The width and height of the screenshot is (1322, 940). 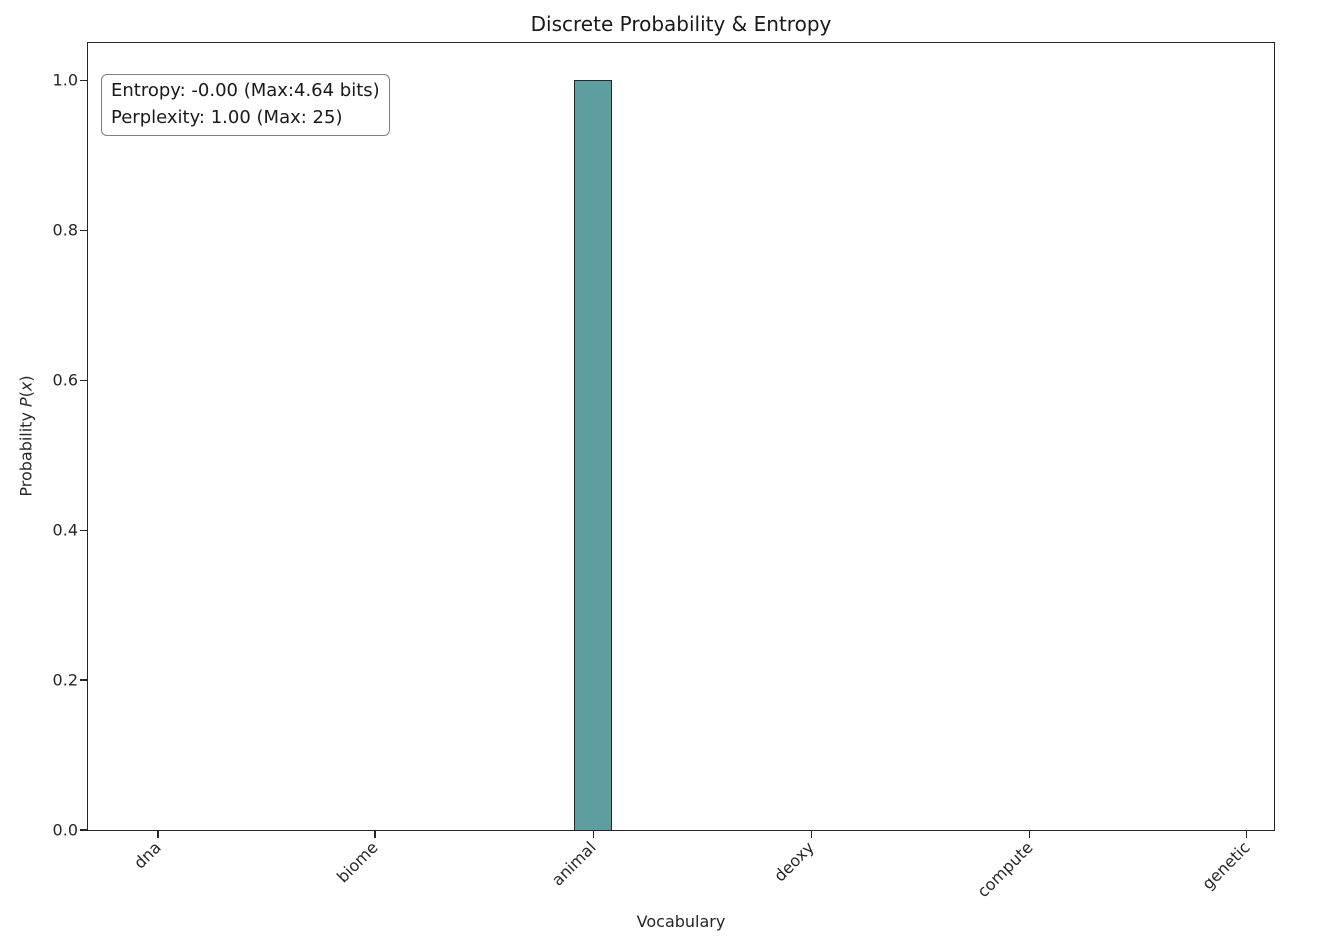 I want to click on y-axis-label: Probability P(x), so click(x=26, y=435).